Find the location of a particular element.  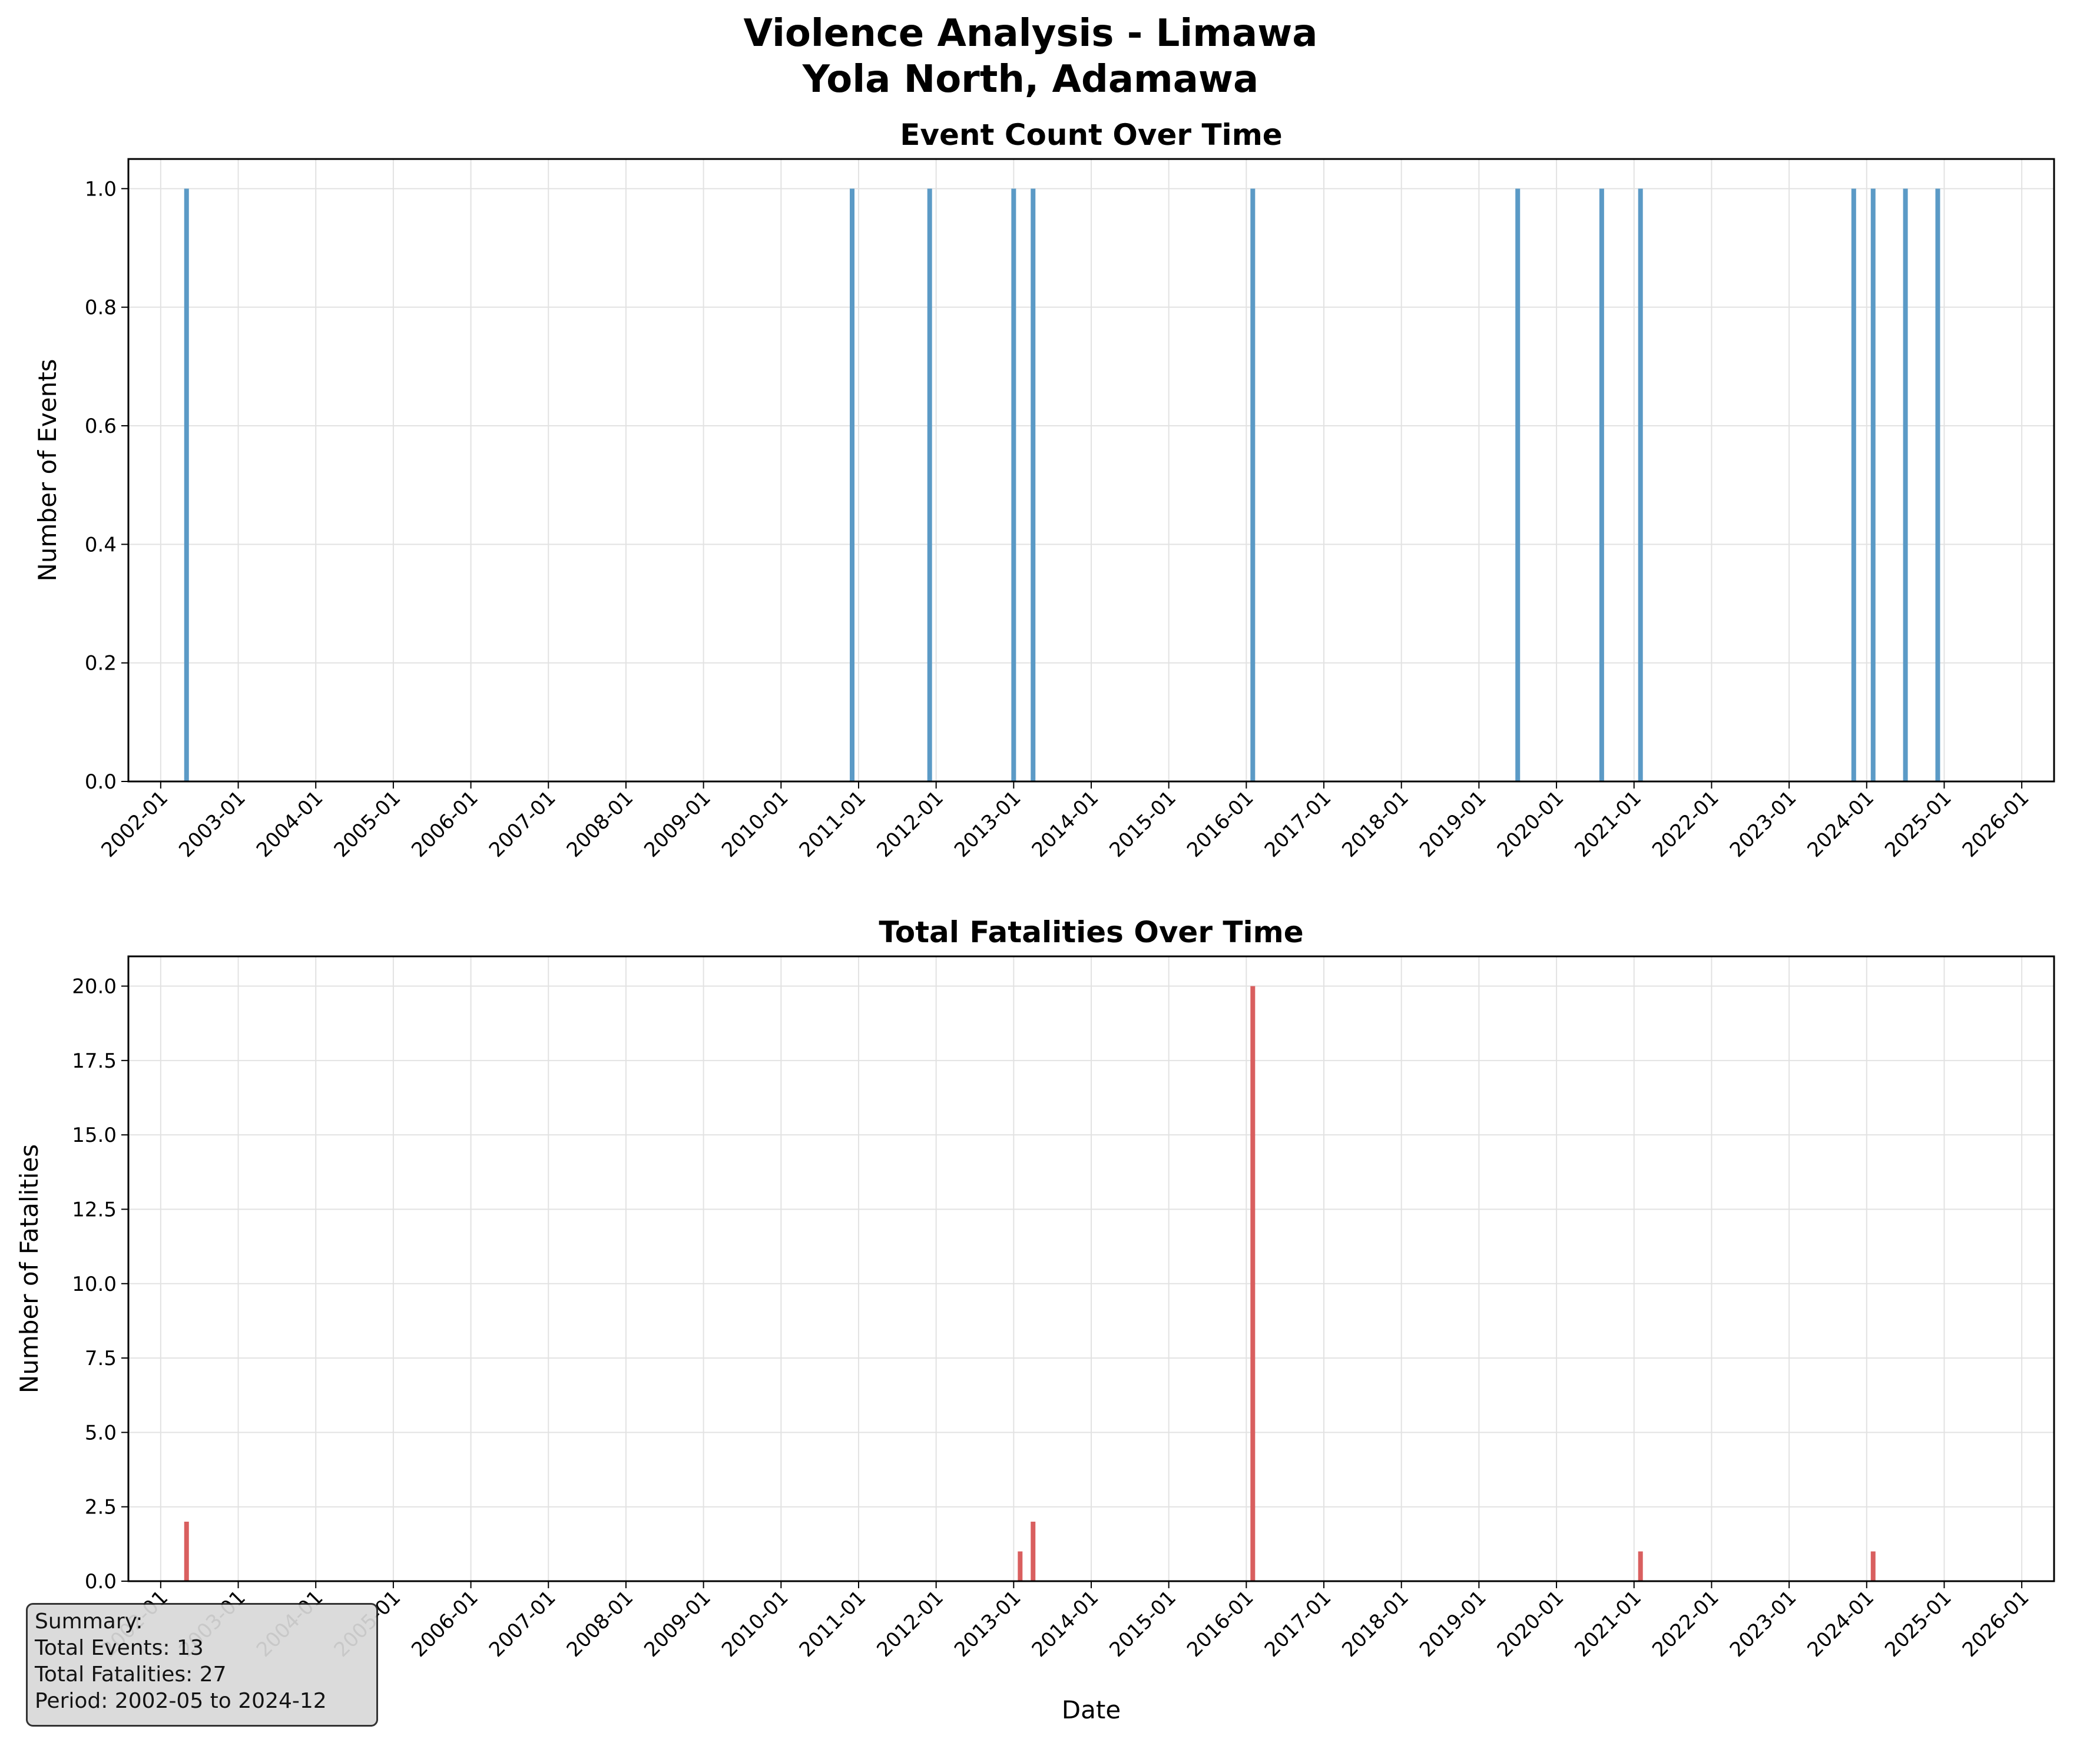

events-x-tick-label: 2011-01 is located at coordinates (833, 824).